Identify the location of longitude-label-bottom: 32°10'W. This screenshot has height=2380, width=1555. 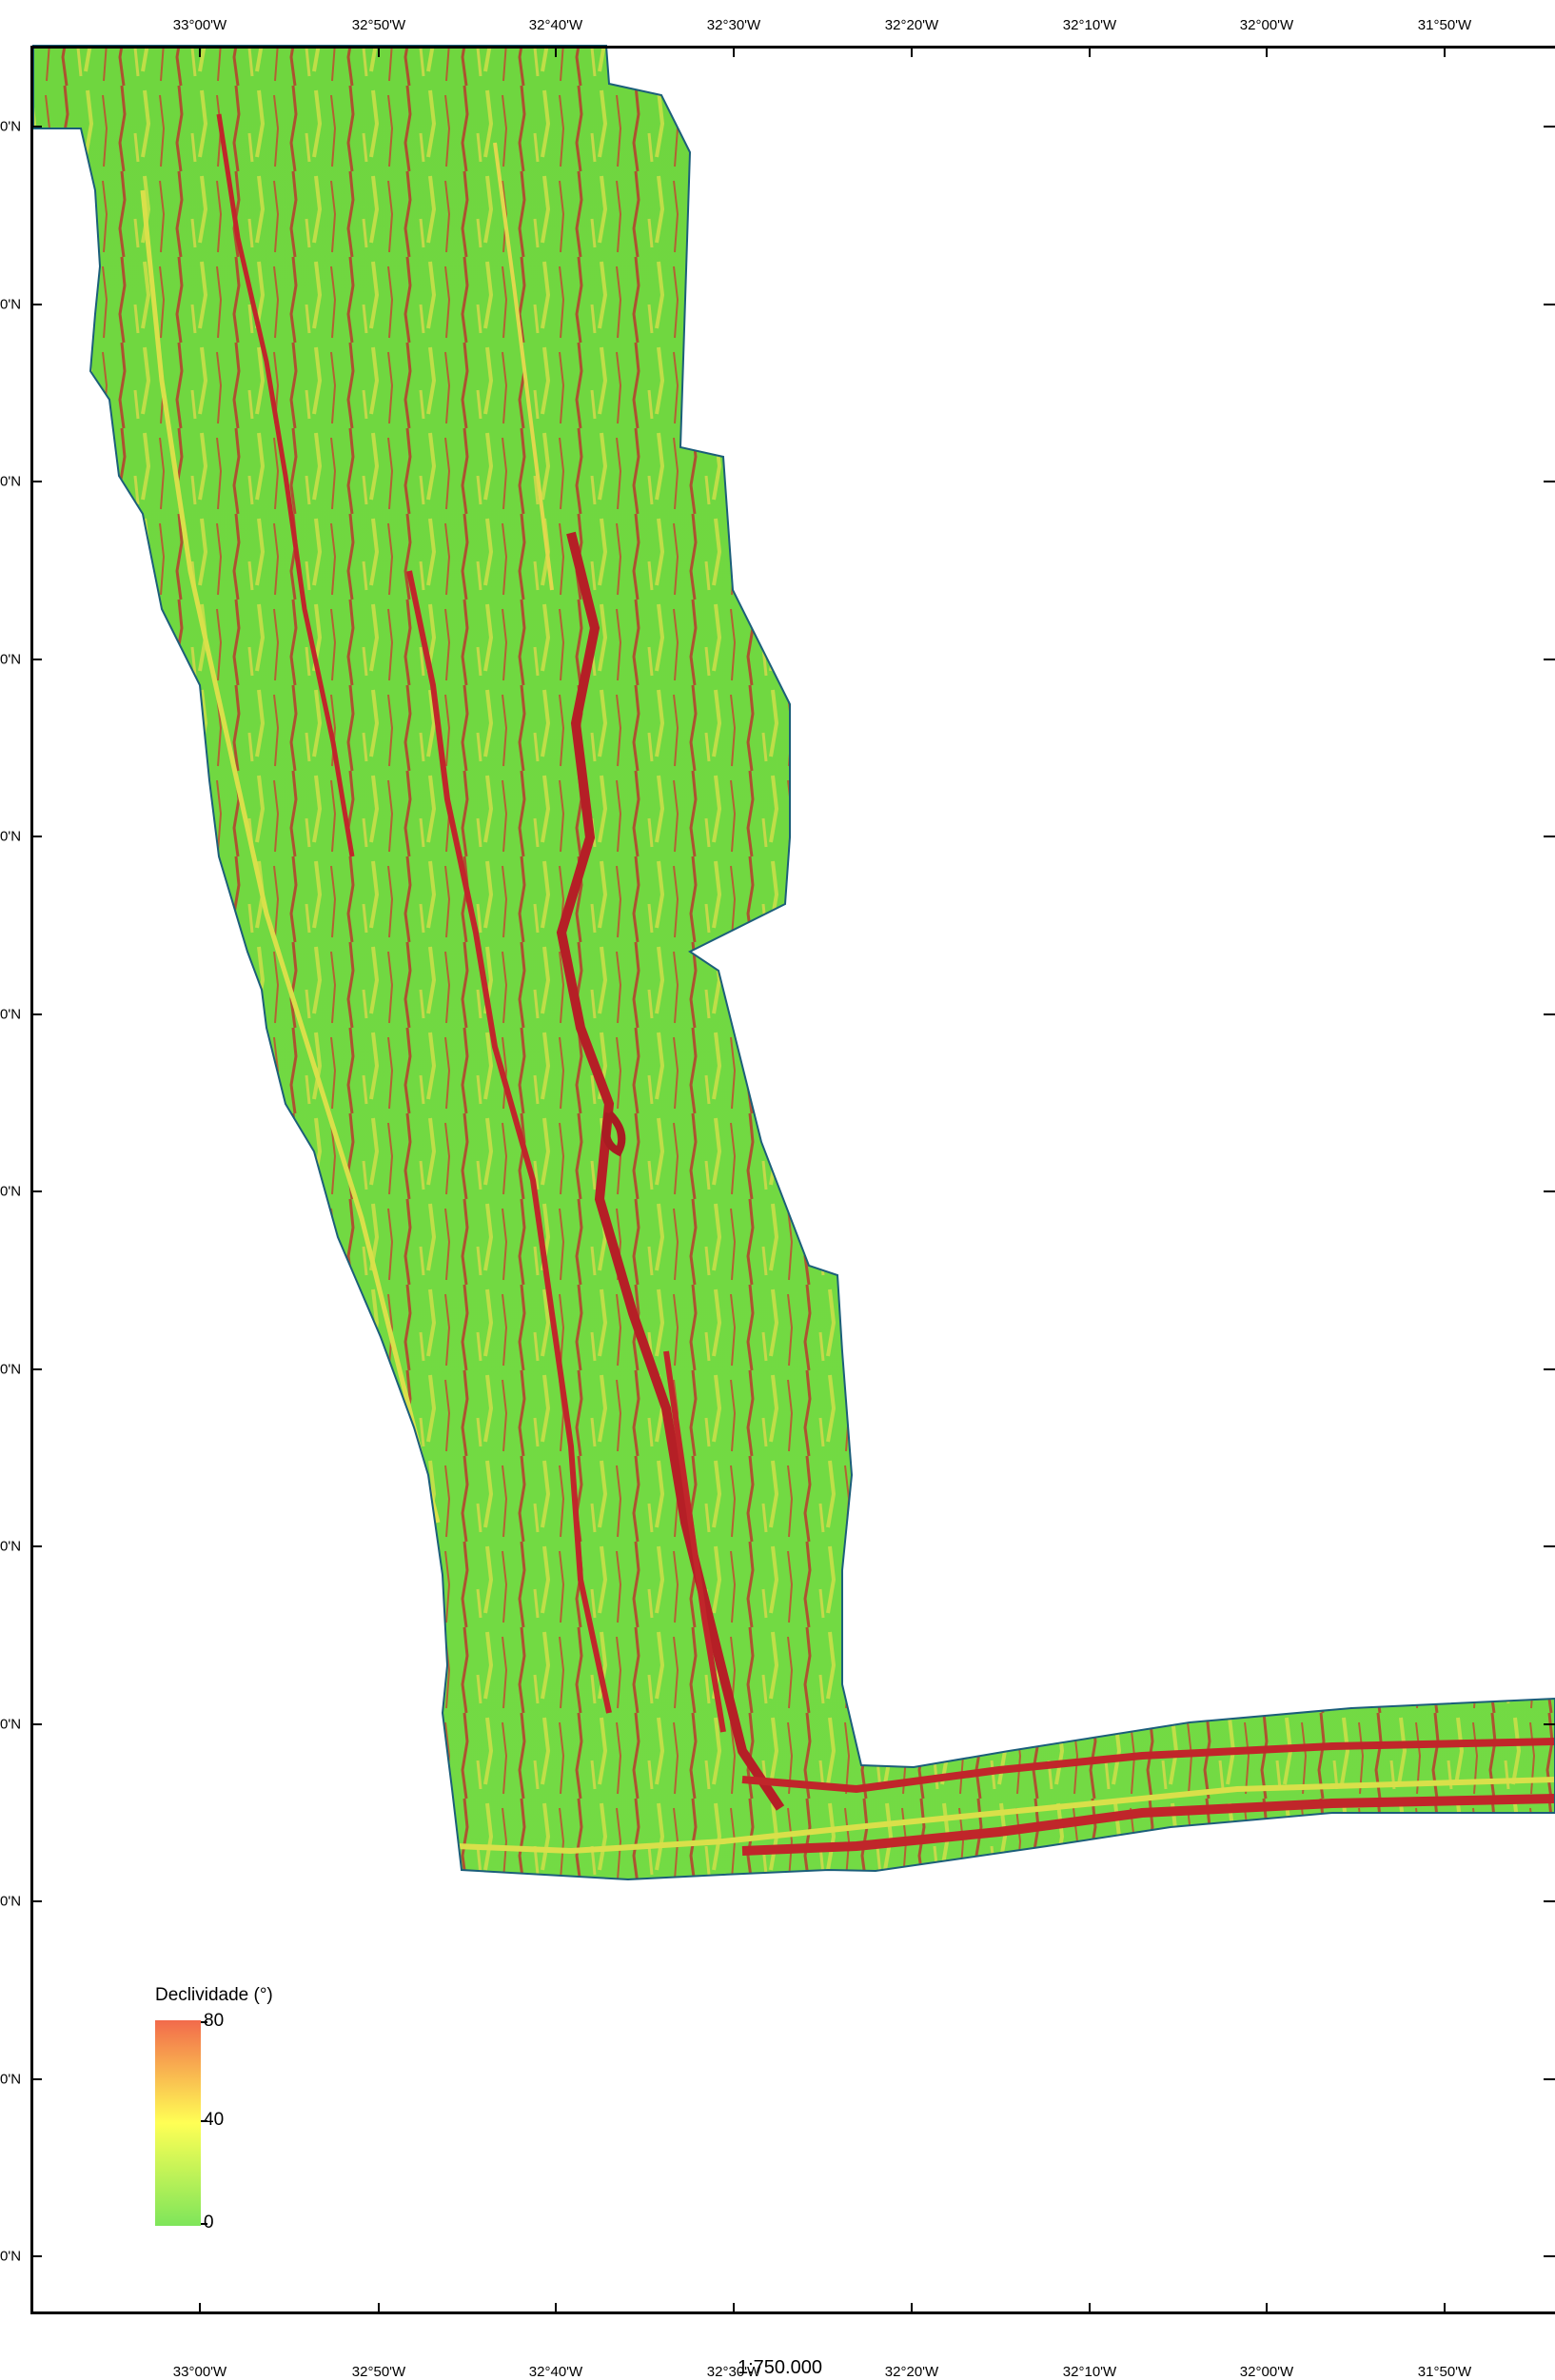
(1090, 2372).